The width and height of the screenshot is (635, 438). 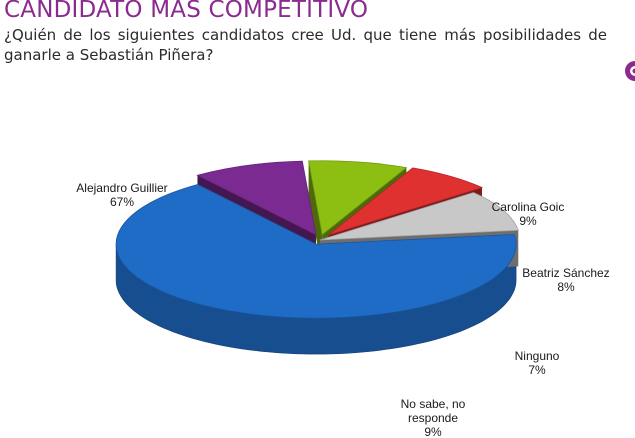 I want to click on slice-label: Beatriz Sánchez 8%, so click(x=565, y=280).